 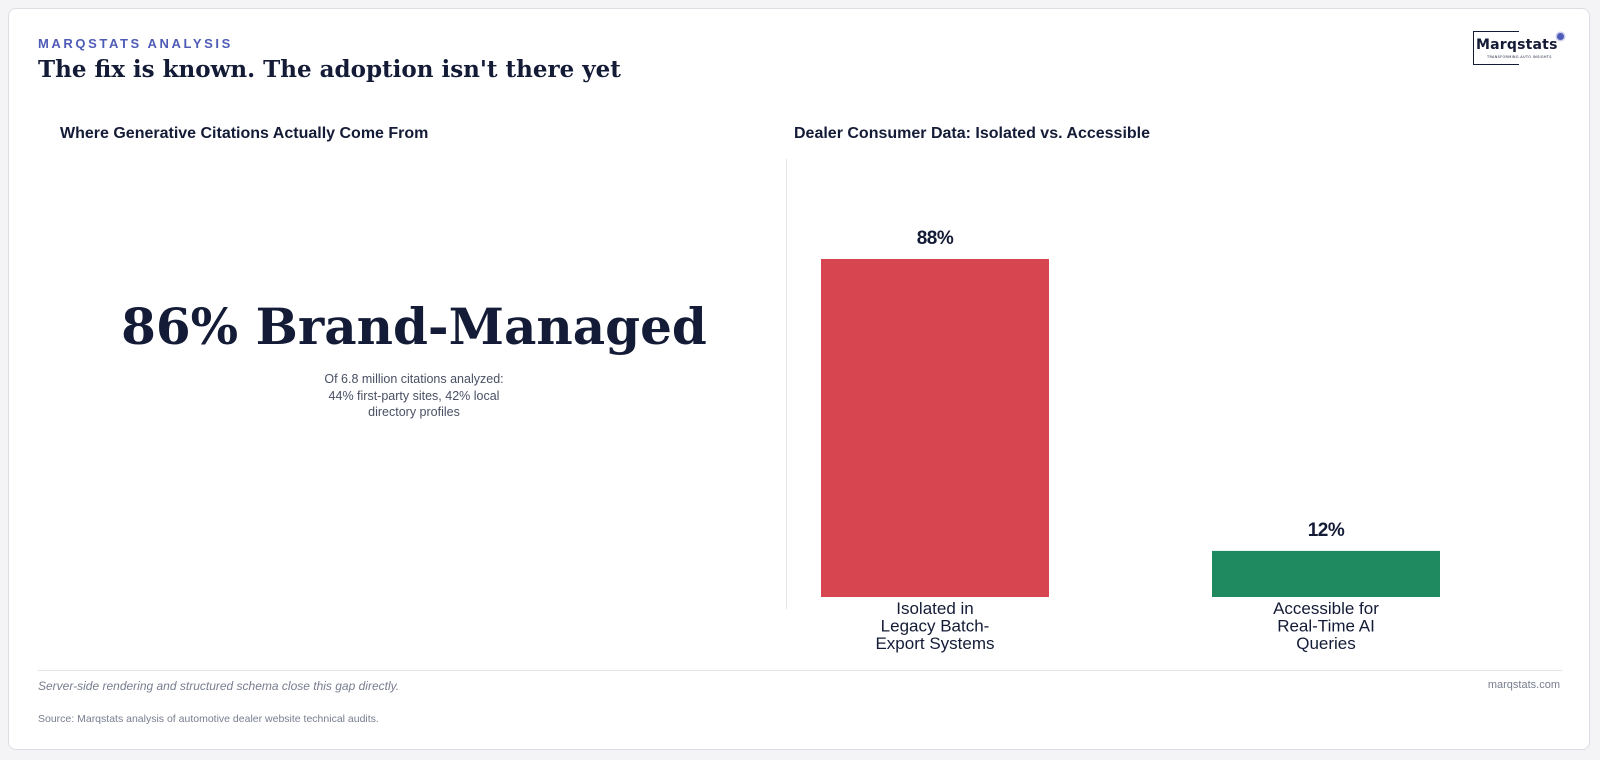 I want to click on panel-divider, so click(x=786, y=384).